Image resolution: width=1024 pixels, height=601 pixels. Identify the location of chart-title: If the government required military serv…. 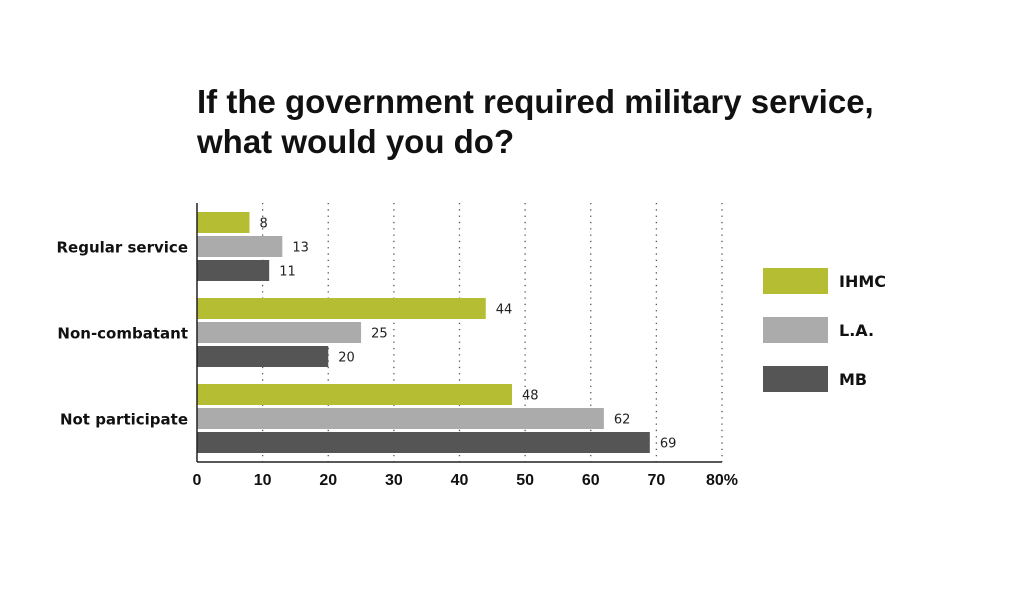
(597, 122).